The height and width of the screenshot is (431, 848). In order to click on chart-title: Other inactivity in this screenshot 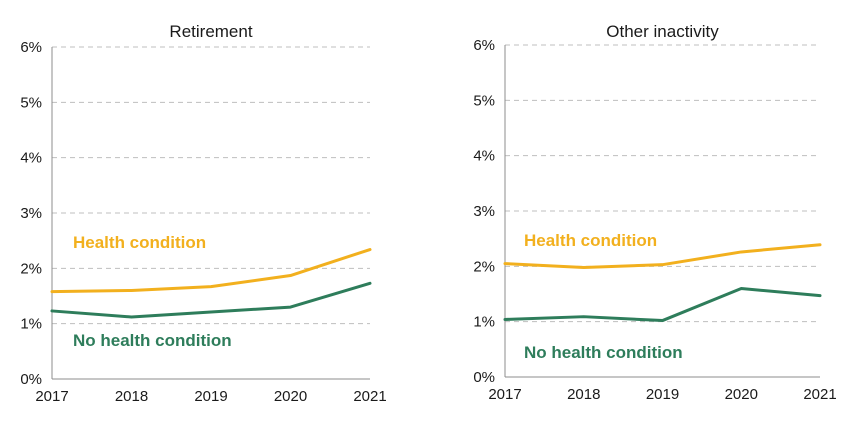, I will do `click(662, 31)`.